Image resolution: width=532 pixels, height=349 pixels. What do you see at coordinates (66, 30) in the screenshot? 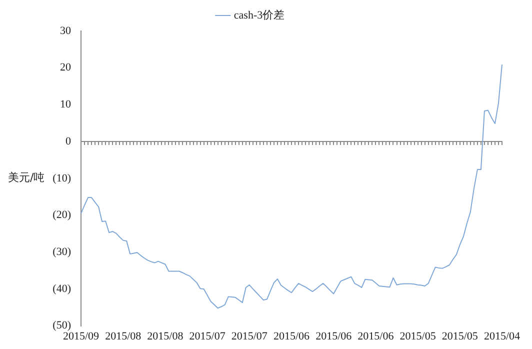
I see `y-tick-label: 30` at bounding box center [66, 30].